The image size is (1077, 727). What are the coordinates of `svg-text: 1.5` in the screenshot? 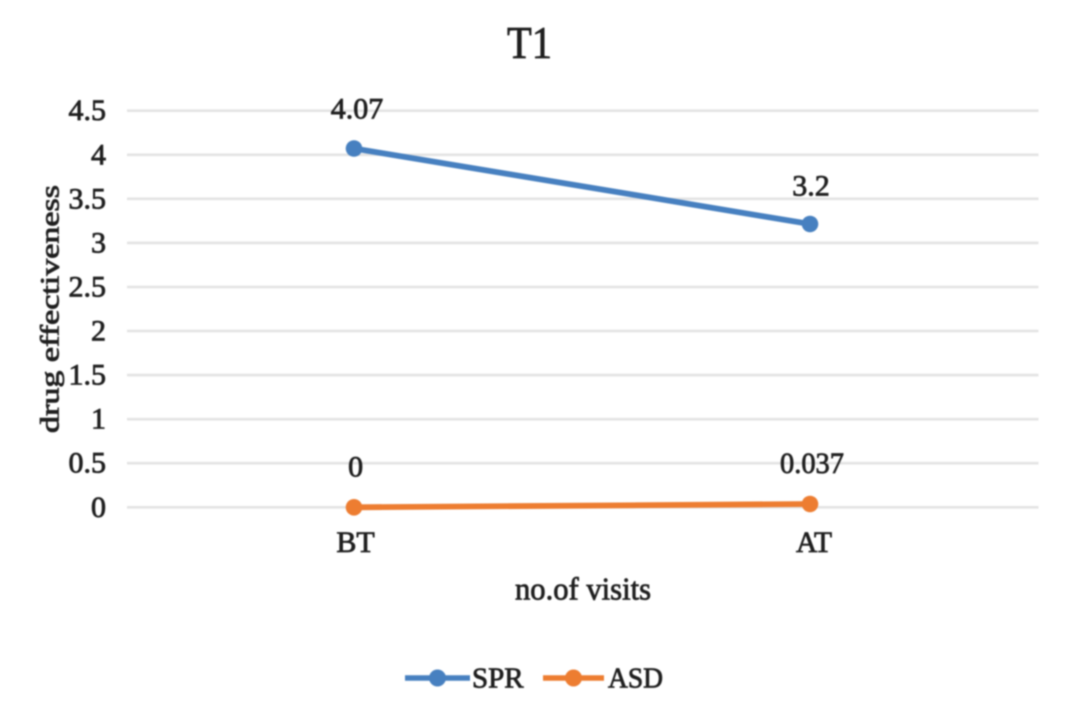 It's located at (88, 375).